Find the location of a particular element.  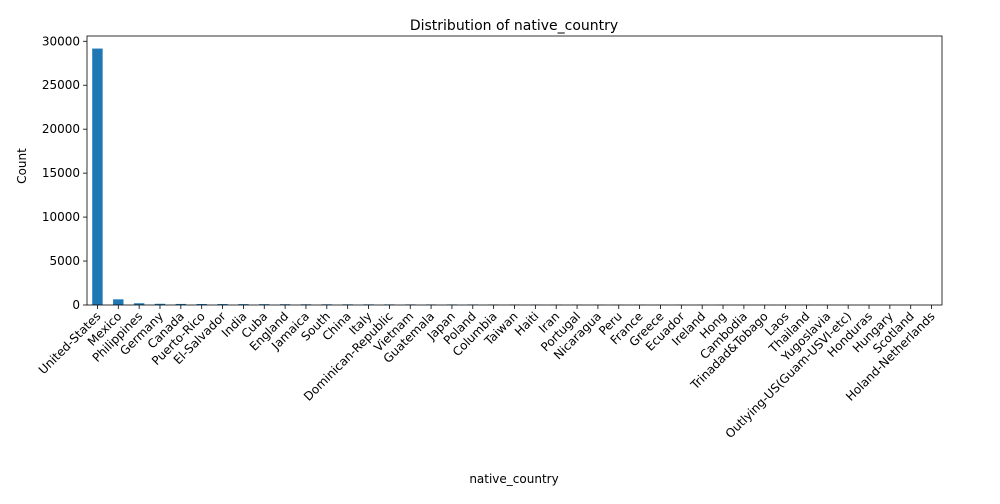

y-axis: 0 5000 10000 15000 20000 25000 30000 is located at coordinates (64, 173).